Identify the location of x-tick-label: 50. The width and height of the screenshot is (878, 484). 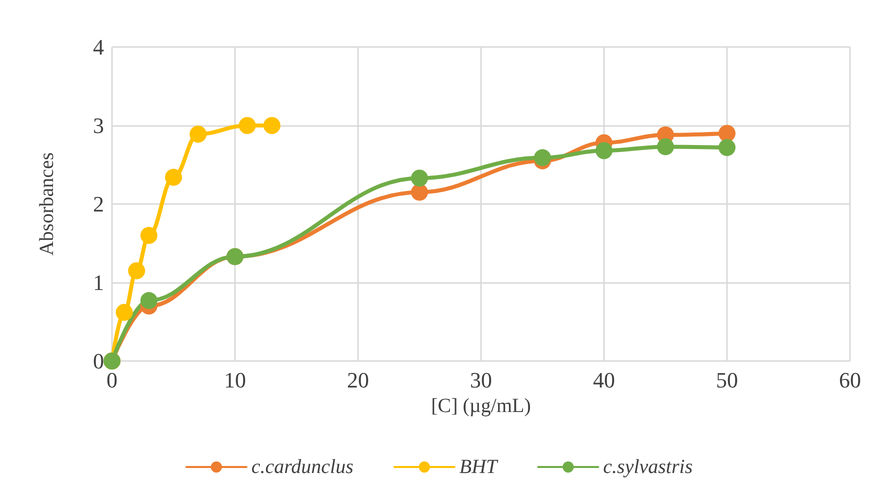
(727, 380).